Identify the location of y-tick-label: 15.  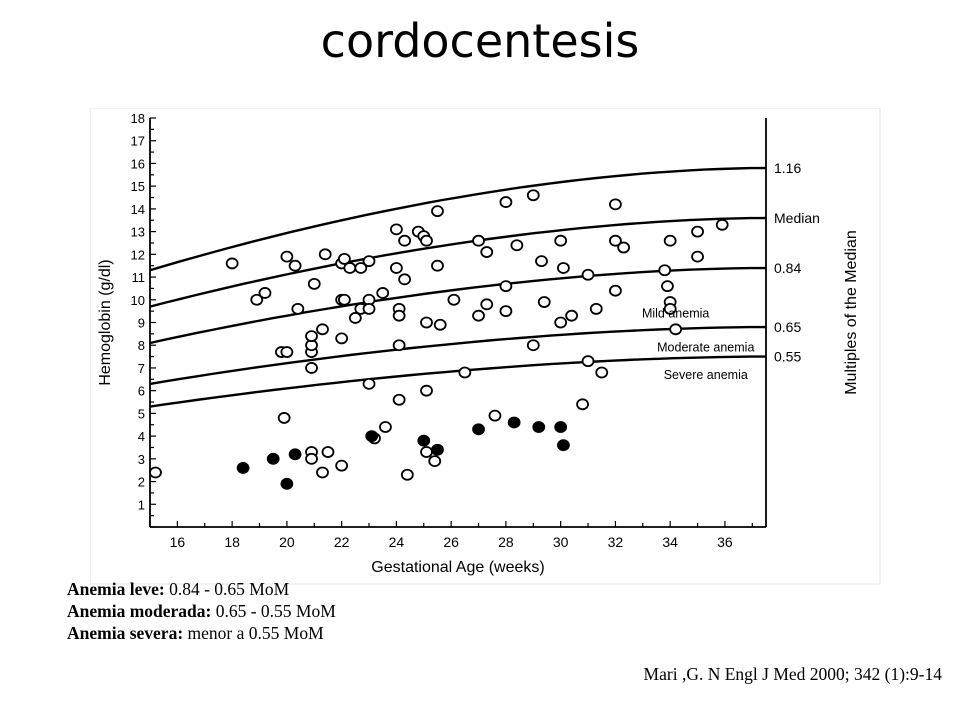
(138, 186).